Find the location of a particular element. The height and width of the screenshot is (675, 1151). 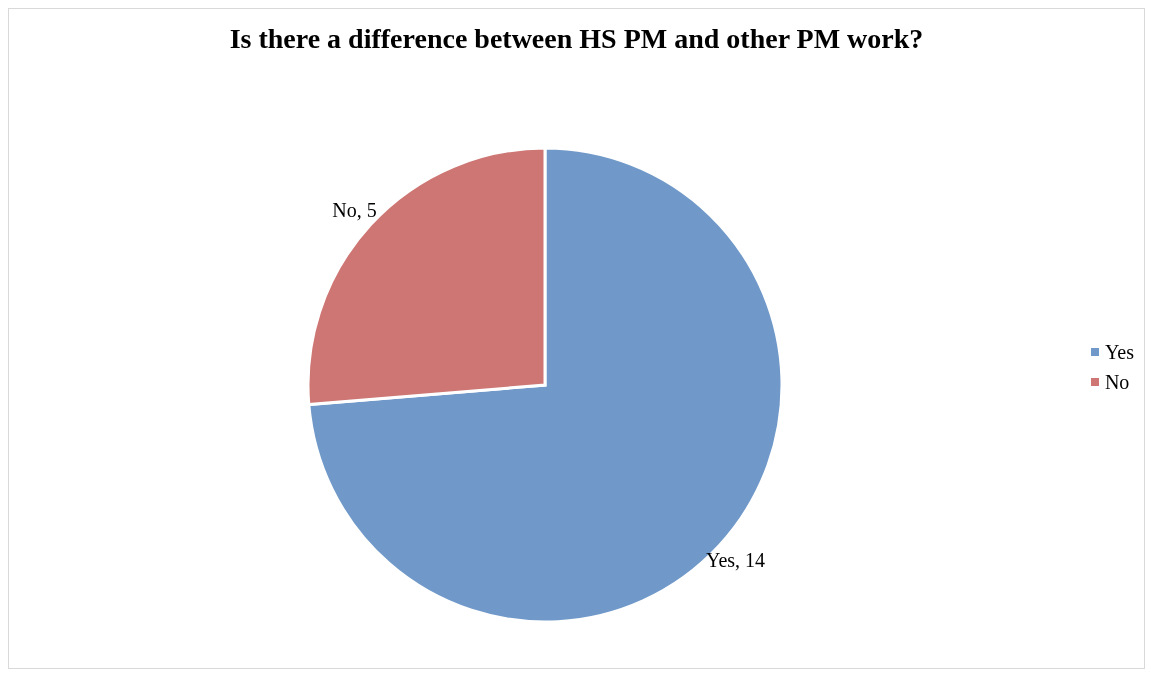

legend-label: Yes is located at coordinates (1119, 352).